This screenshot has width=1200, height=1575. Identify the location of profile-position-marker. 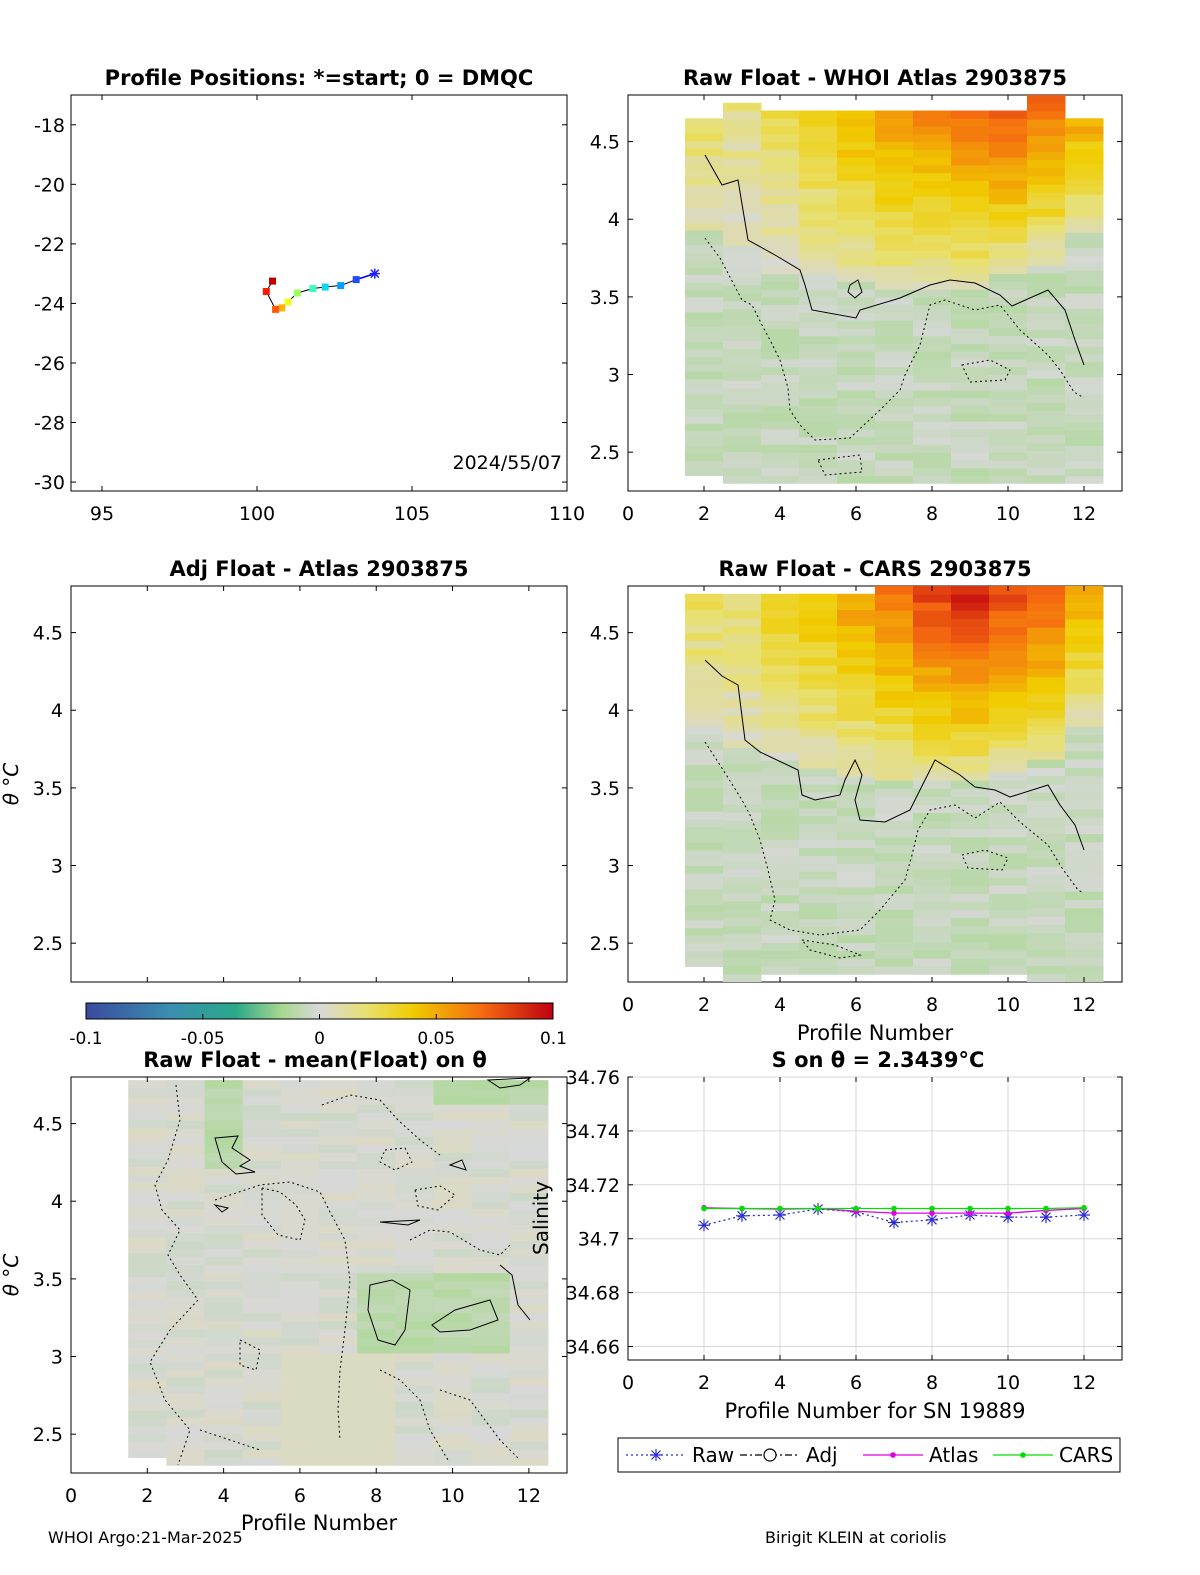
(356, 280).